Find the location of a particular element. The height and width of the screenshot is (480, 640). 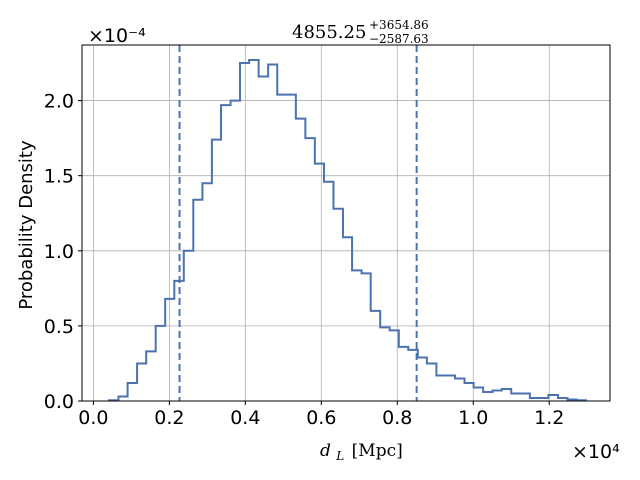

title-median: 4855.25 is located at coordinates (329, 32).